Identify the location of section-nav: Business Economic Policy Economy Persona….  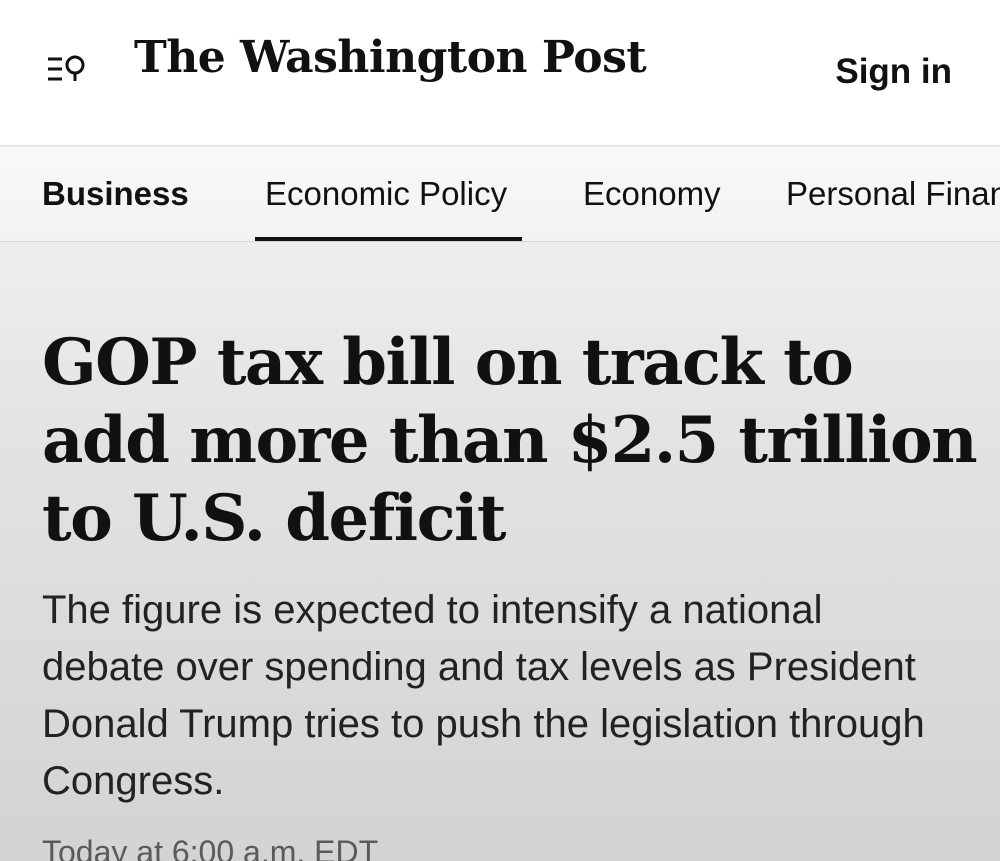
(500, 194).